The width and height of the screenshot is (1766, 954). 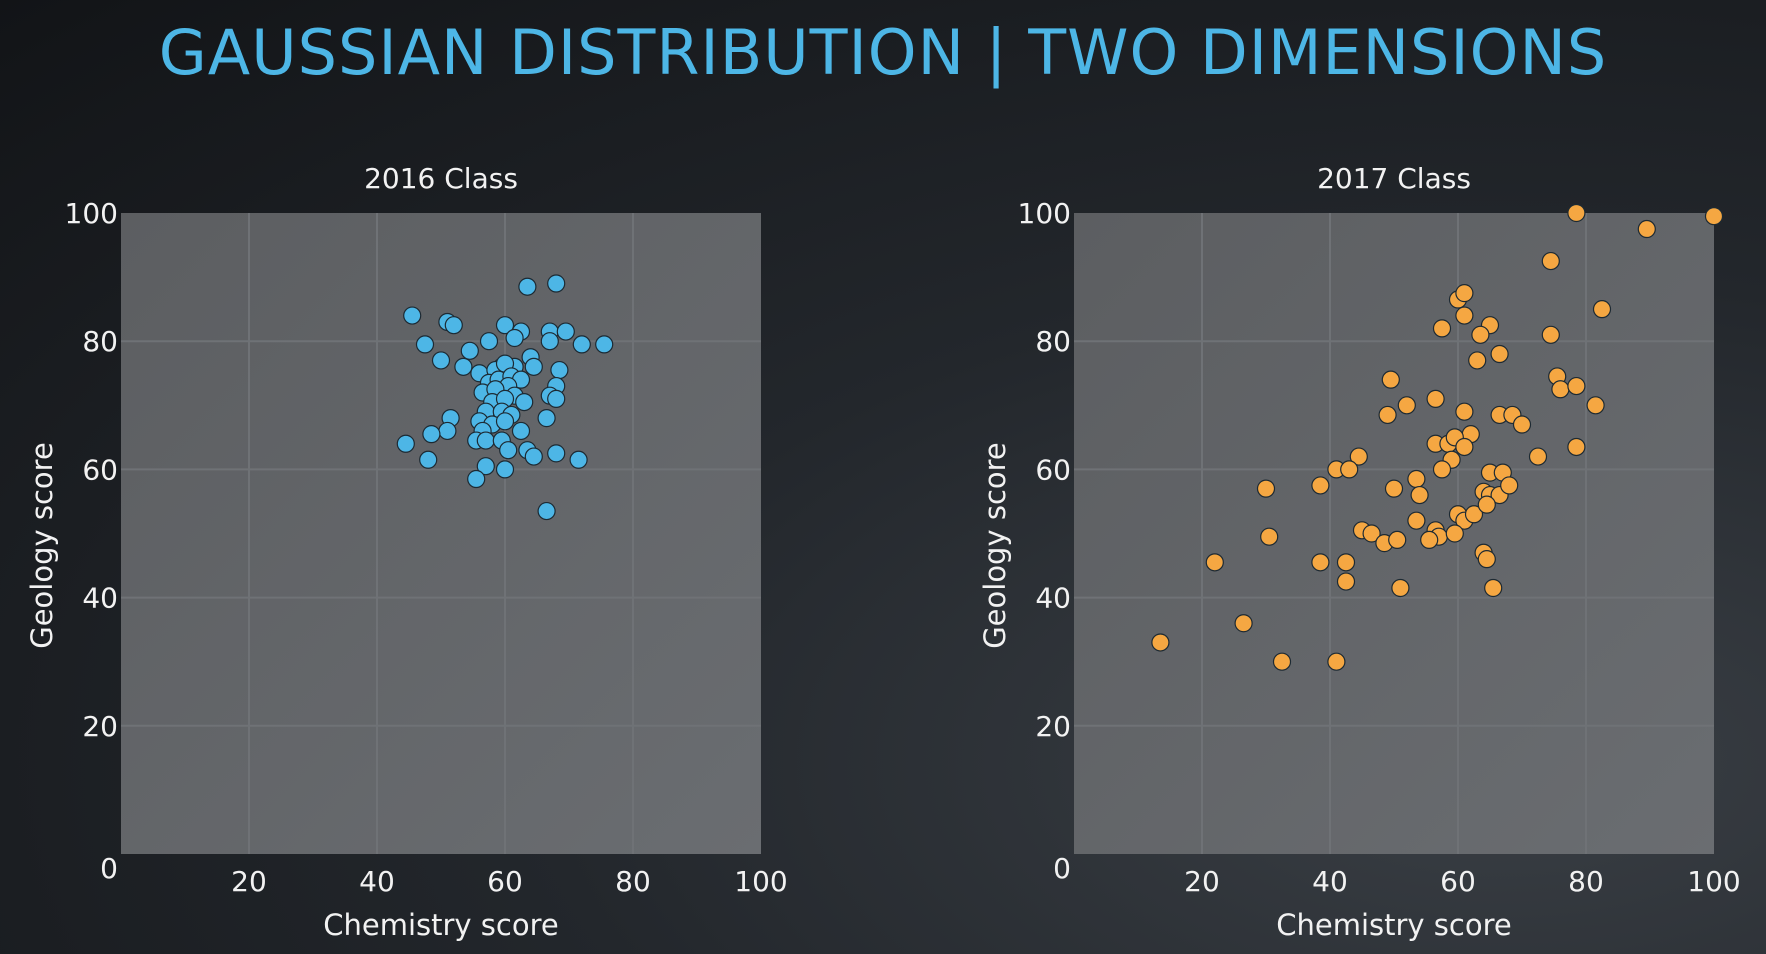 What do you see at coordinates (883, 52) in the screenshot?
I see `slide-title: GAUSSIAN DISTRIBUTION | TWO DIMENSIONS` at bounding box center [883, 52].